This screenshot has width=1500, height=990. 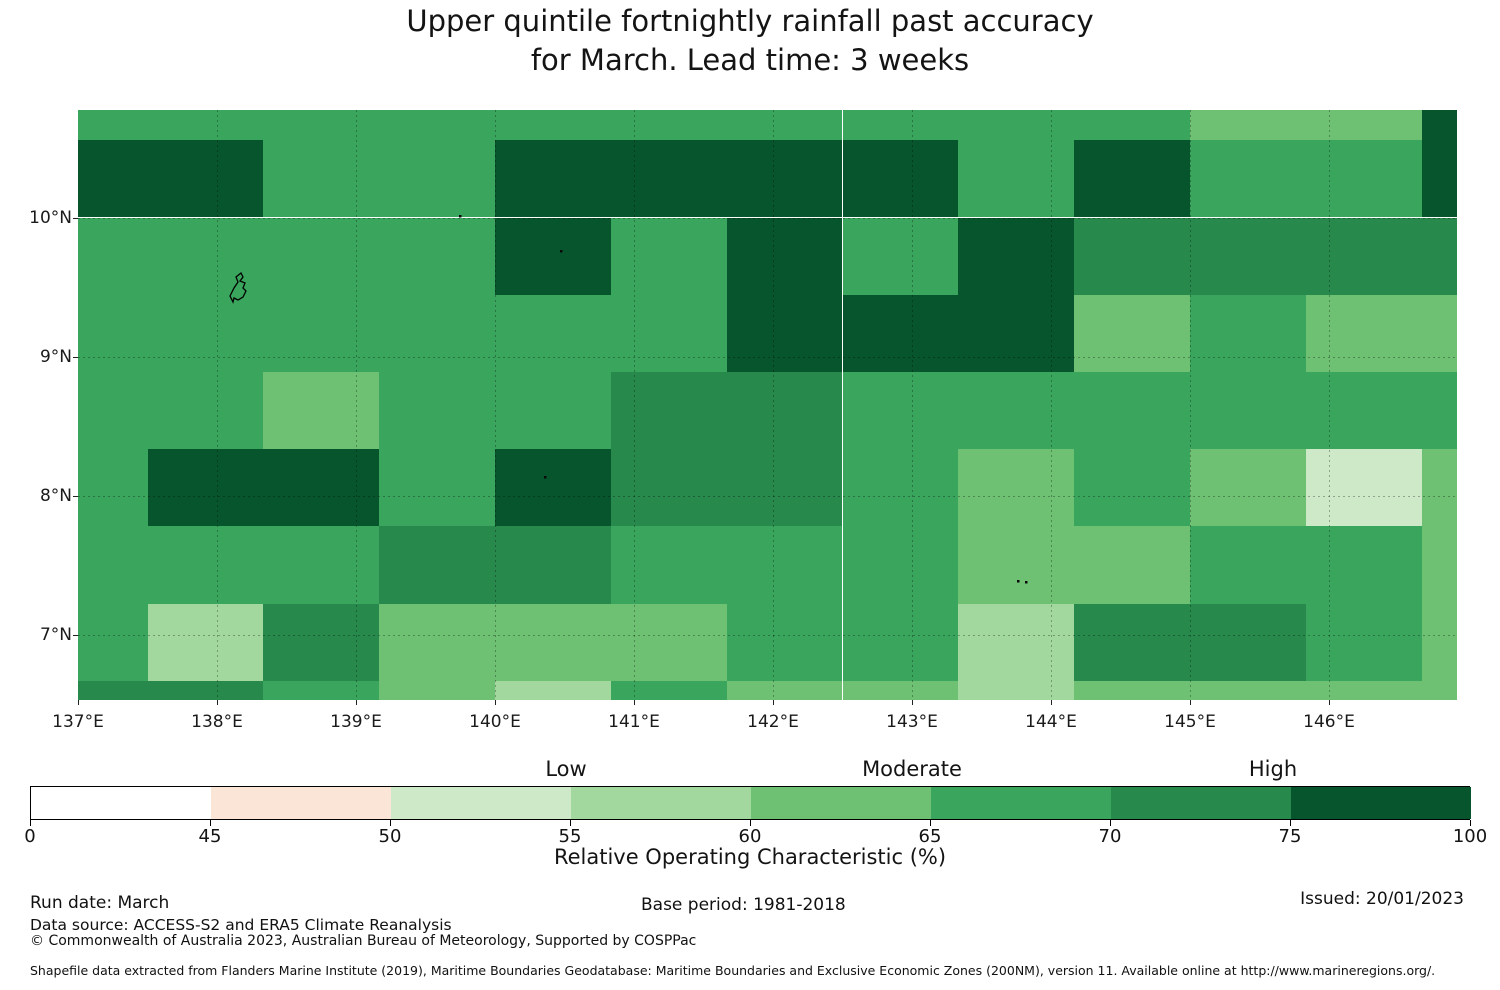 I want to click on footer-run-date: Run date: March, so click(x=100, y=903).